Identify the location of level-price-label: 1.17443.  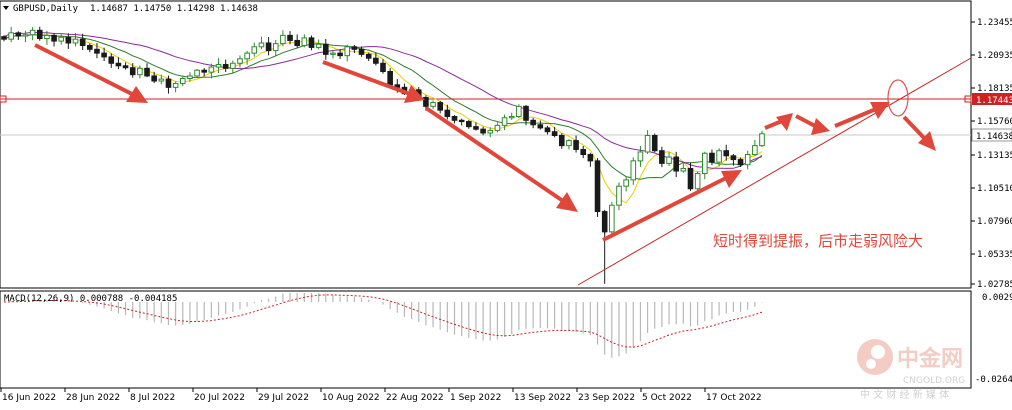
(994, 101).